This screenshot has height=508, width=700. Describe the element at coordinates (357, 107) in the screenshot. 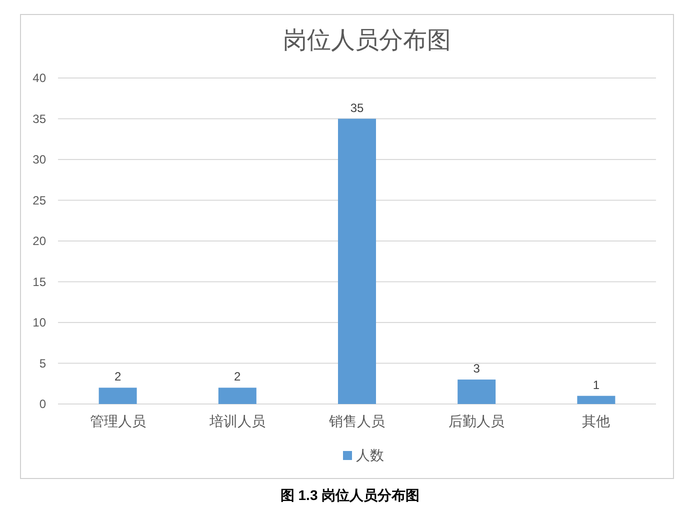

I see `data-label: 35` at that location.